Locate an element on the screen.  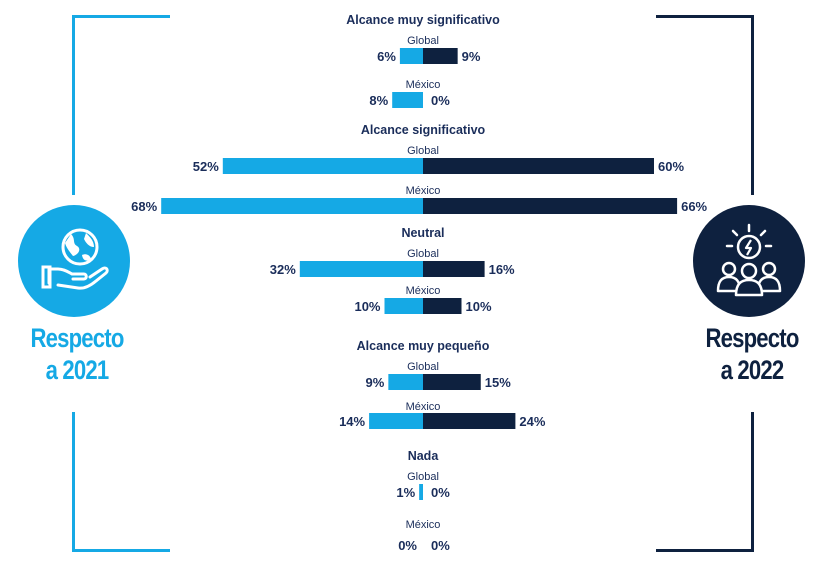
value-label-2021: 14% is located at coordinates (352, 421).